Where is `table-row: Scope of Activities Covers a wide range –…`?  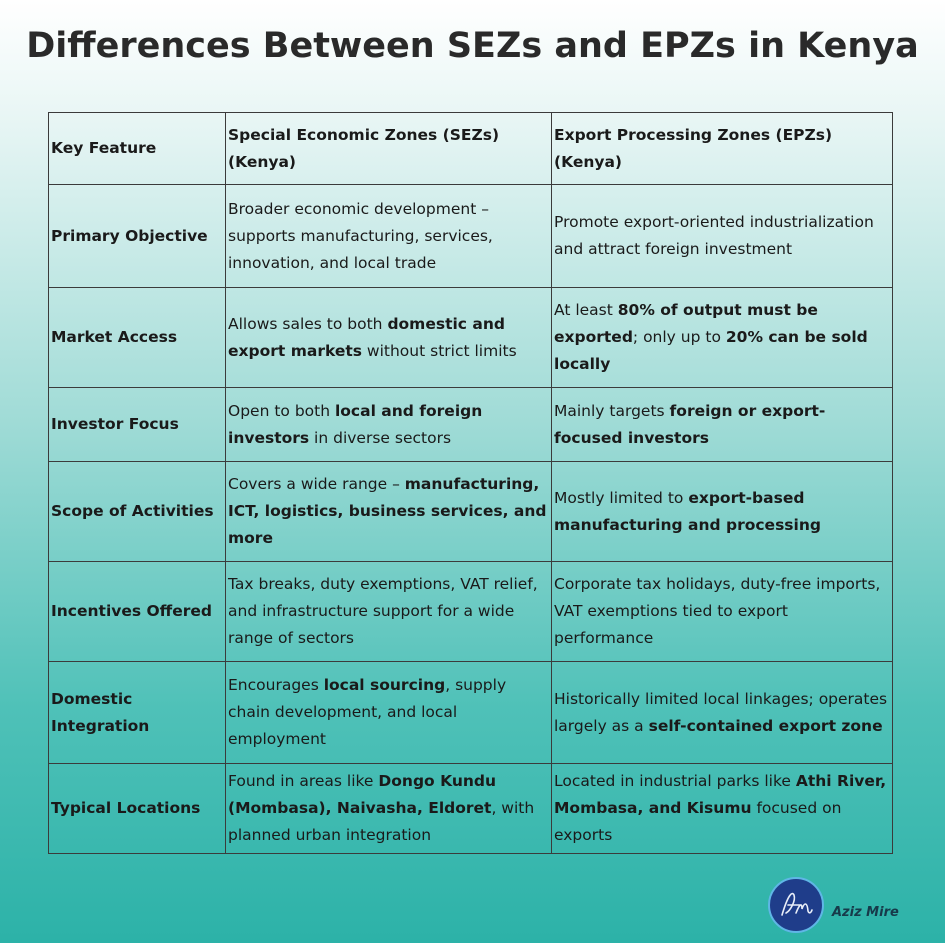 table-row: Scope of Activities Covers a wide range –… is located at coordinates (470, 511).